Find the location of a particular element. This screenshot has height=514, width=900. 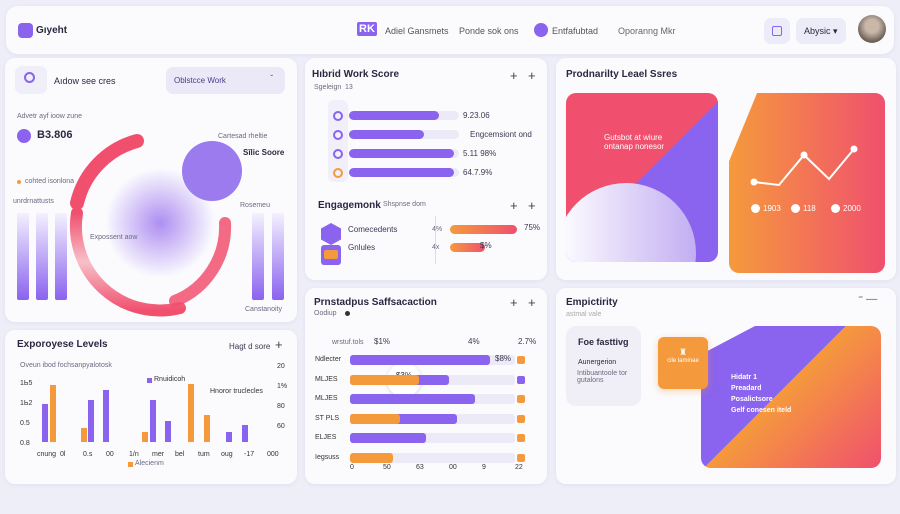

hero-line-2: Preadard is located at coordinates (746, 388).